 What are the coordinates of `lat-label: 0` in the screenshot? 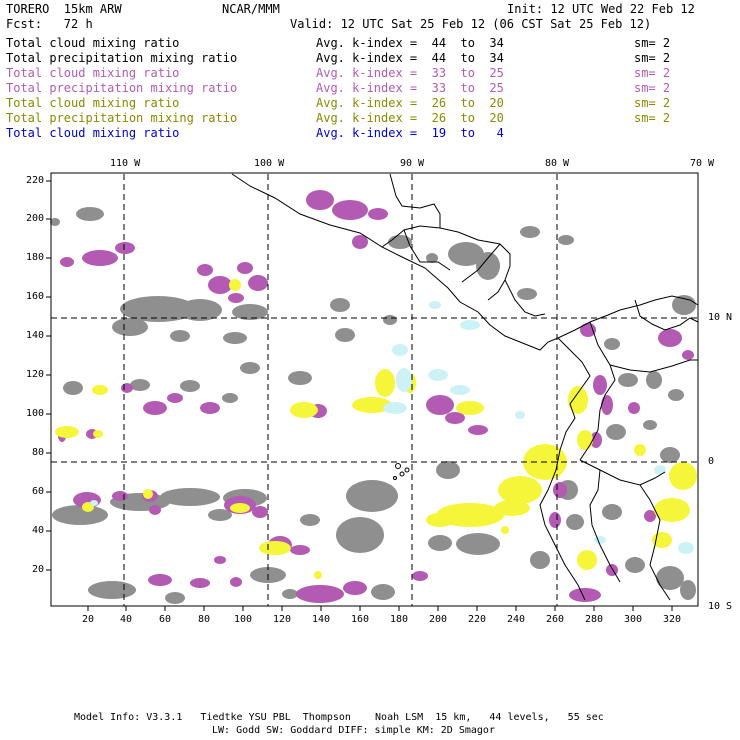 It's located at (711, 461).